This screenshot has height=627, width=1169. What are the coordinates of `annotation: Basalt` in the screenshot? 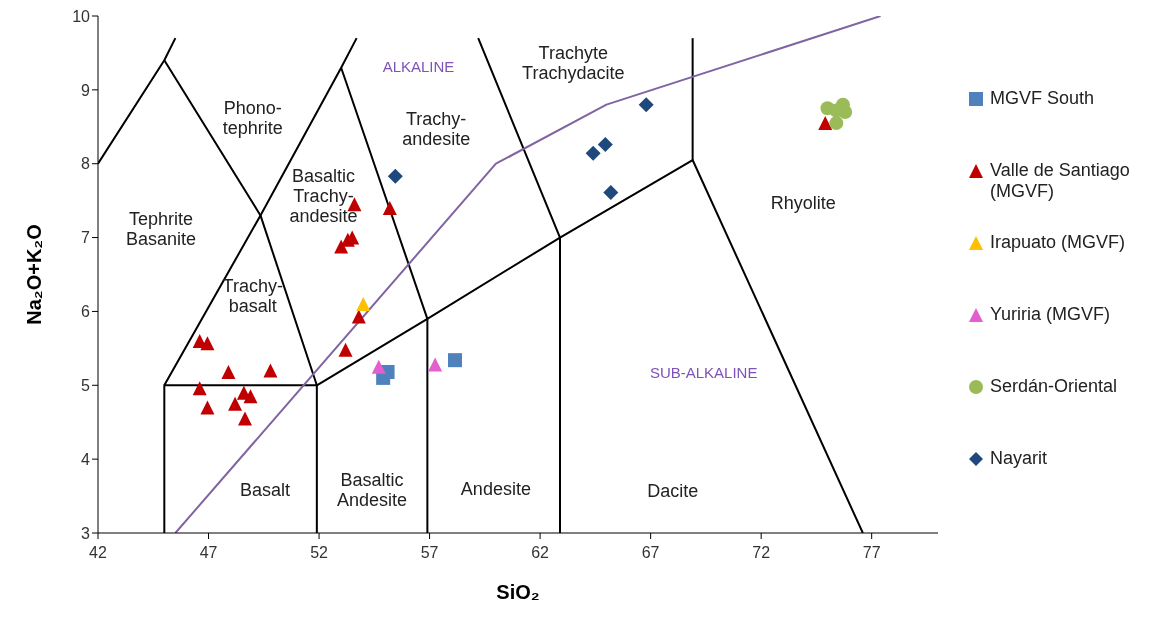 It's located at (264, 489).